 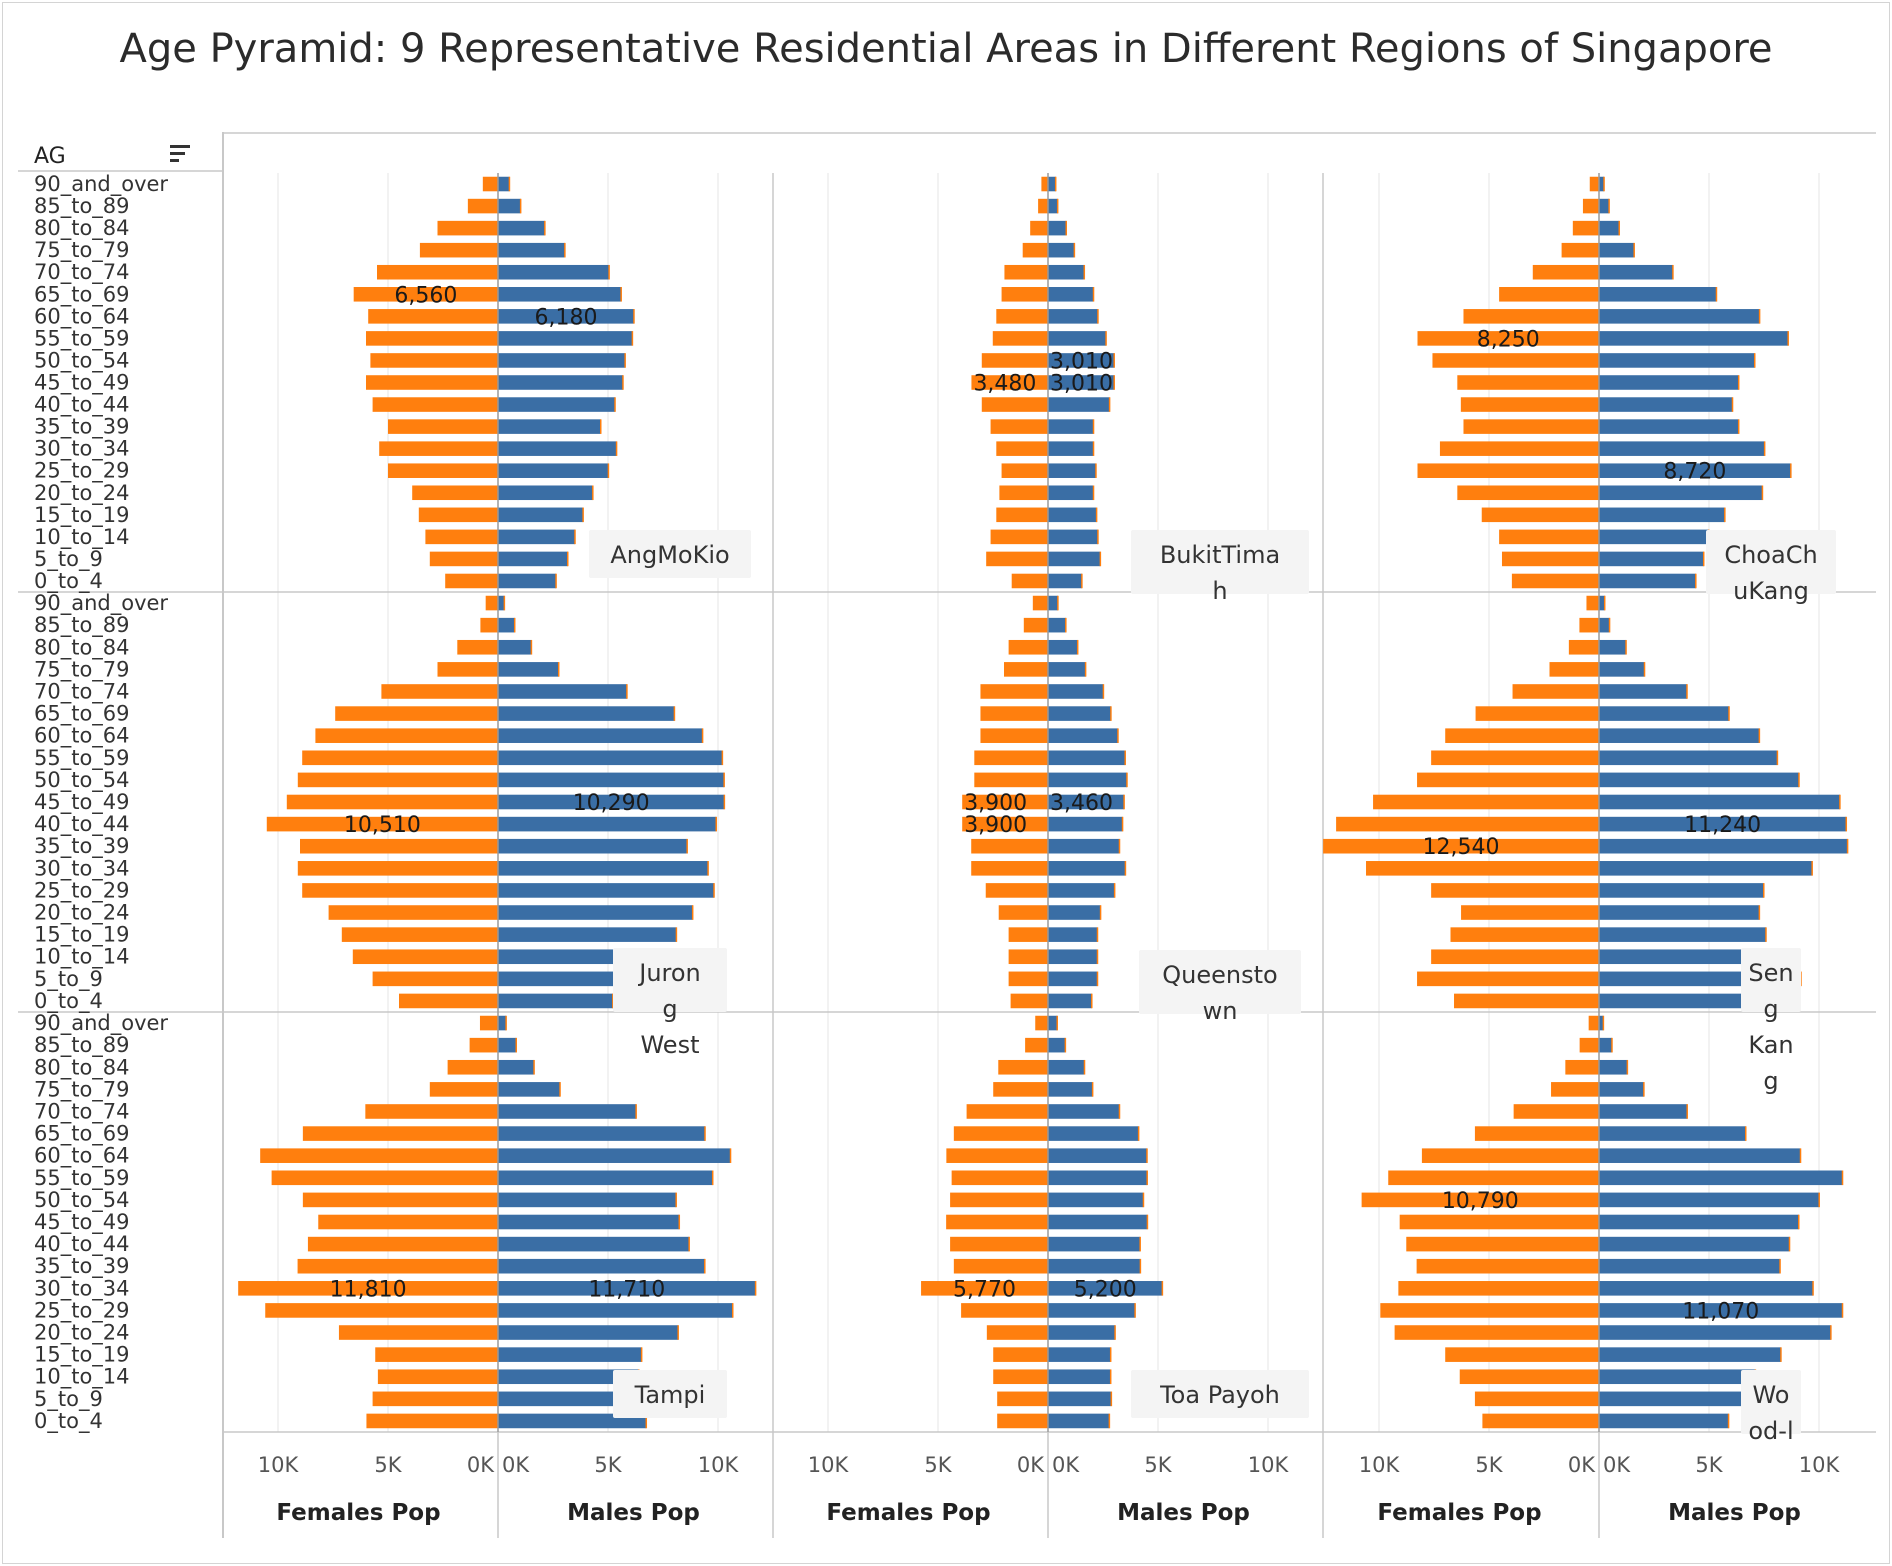 I want to click on area-name-label: BukitTima, so click(x=1220, y=555).